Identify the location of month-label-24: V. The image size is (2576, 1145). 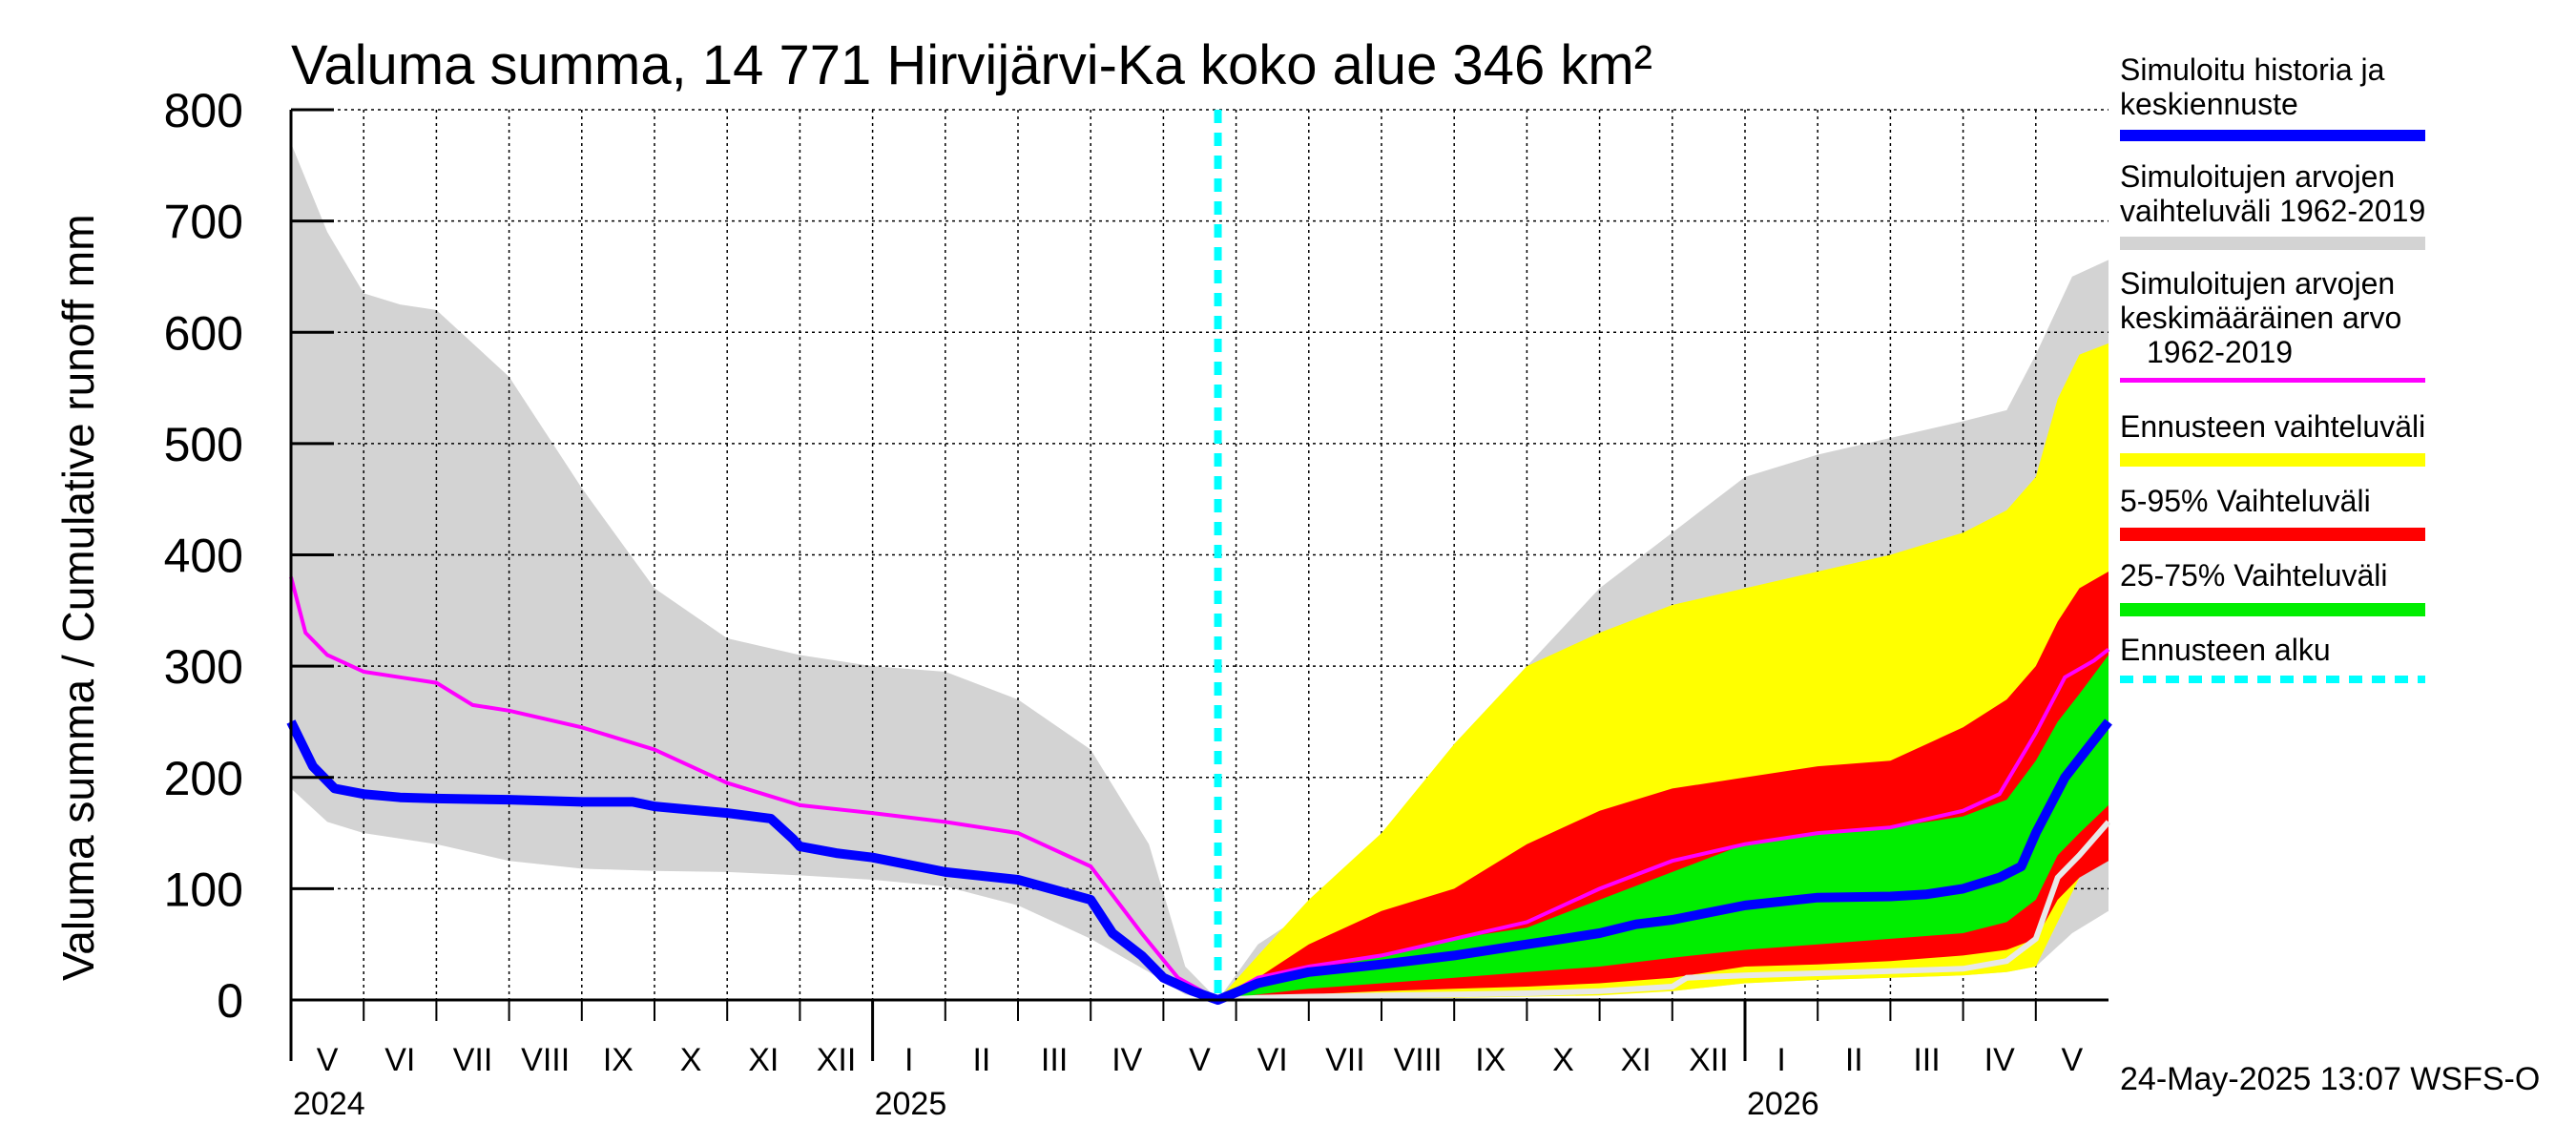
(2073, 1060).